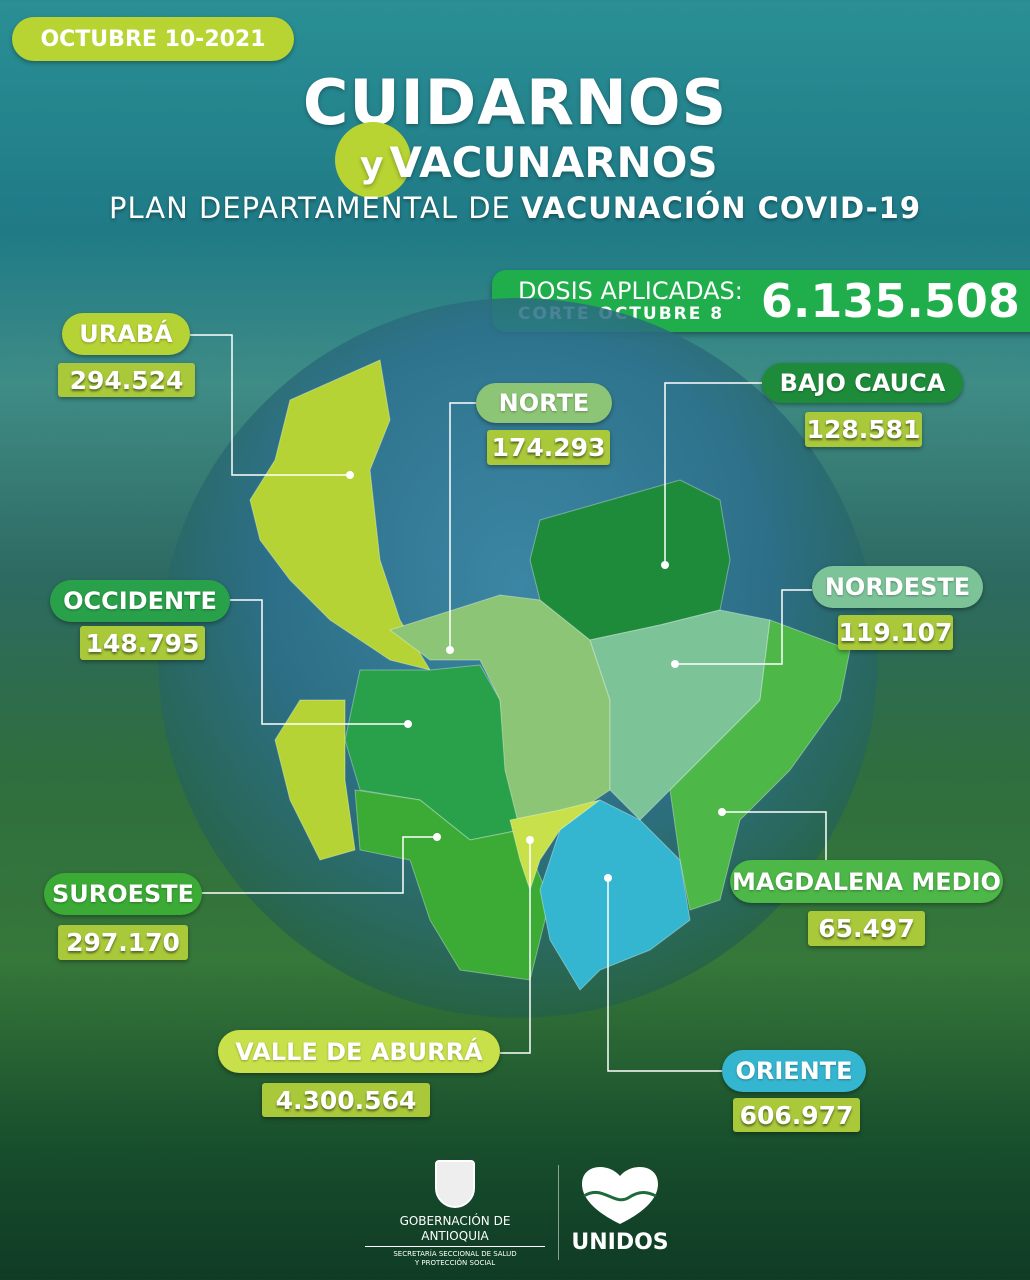  What do you see at coordinates (713, 473) in the screenshot?
I see `connector-bajo-cauca` at bounding box center [713, 473].